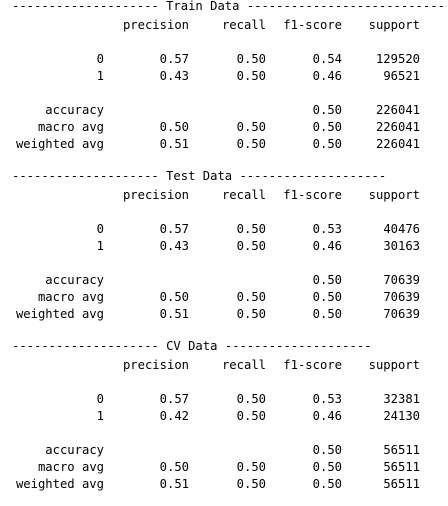 Image resolution: width=448 pixels, height=506 pixels. Describe the element at coordinates (401, 399) in the screenshot. I see `row-support: 32381` at that location.